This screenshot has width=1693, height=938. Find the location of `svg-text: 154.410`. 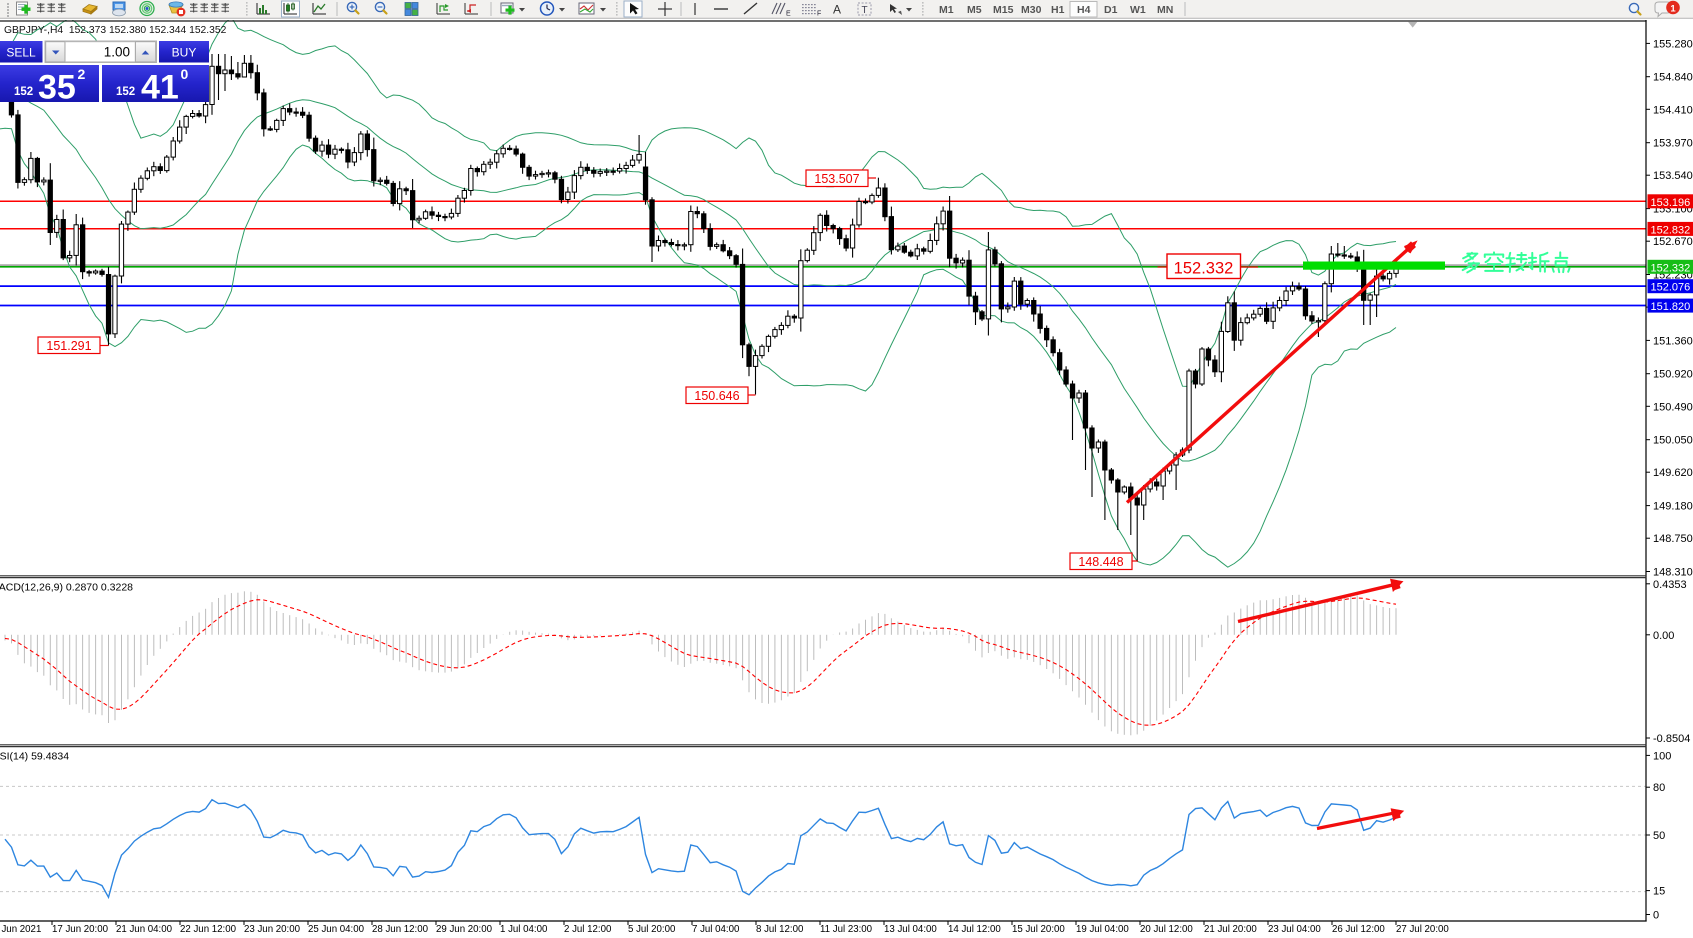

svg-text: 154.410 is located at coordinates (1673, 110).